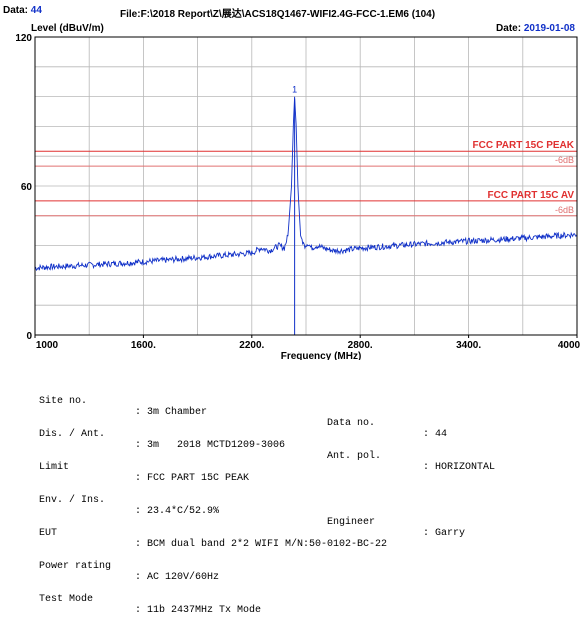 This screenshot has width=583, height=627. What do you see at coordinates (569, 345) in the screenshot?
I see `x-tick-label: 4000` at bounding box center [569, 345].